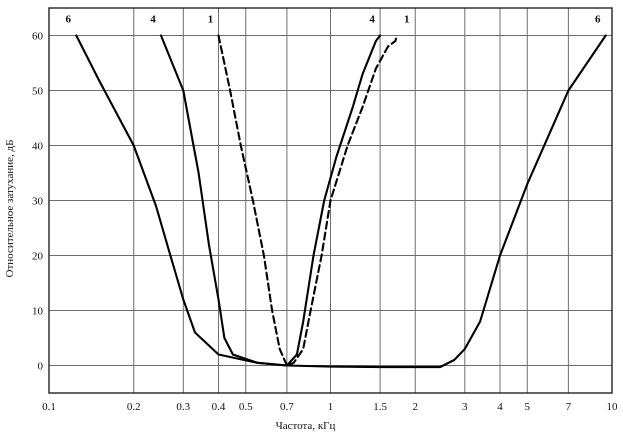  I want to click on x-tick-label: 0.2, so click(134, 407).